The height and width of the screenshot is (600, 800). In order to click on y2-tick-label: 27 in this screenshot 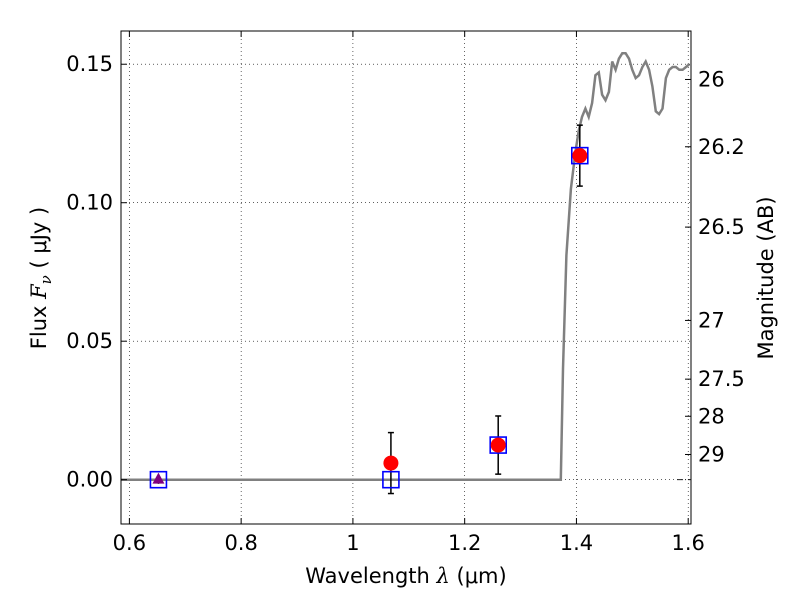, I will do `click(711, 320)`.